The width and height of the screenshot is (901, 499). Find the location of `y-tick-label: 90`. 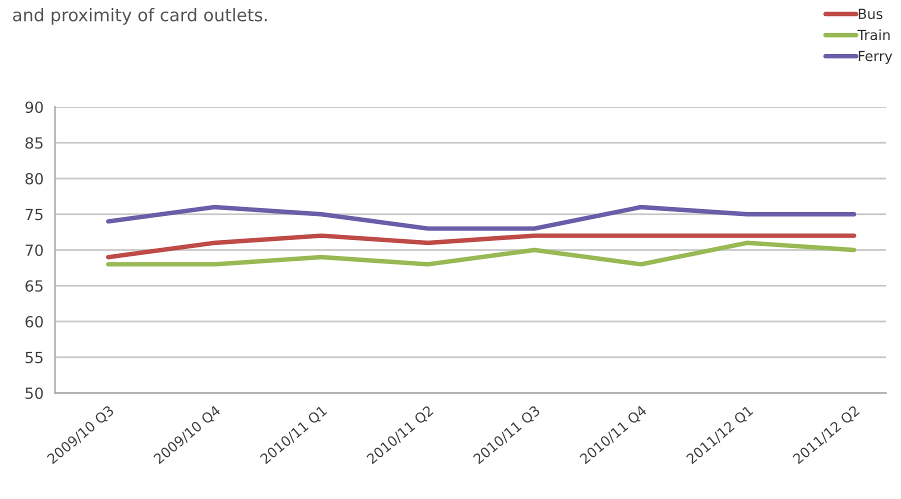

y-tick-label: 90 is located at coordinates (34, 107).